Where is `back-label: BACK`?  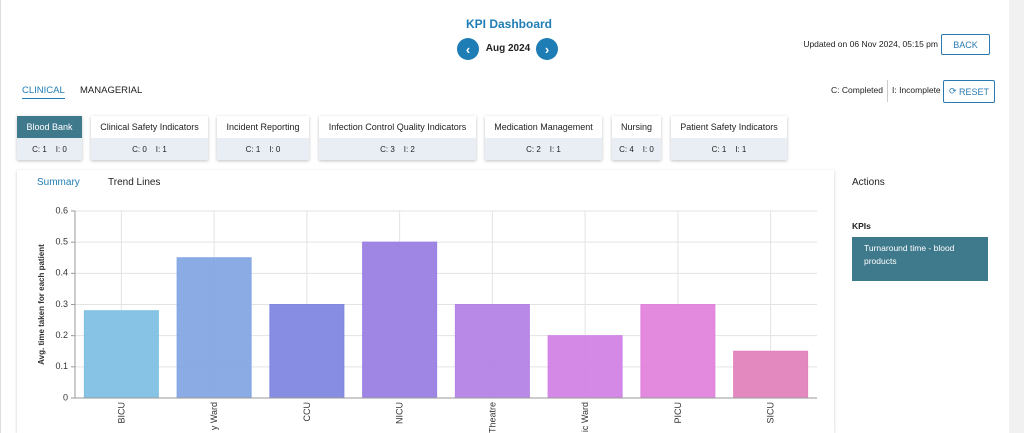
back-label: BACK is located at coordinates (965, 44).